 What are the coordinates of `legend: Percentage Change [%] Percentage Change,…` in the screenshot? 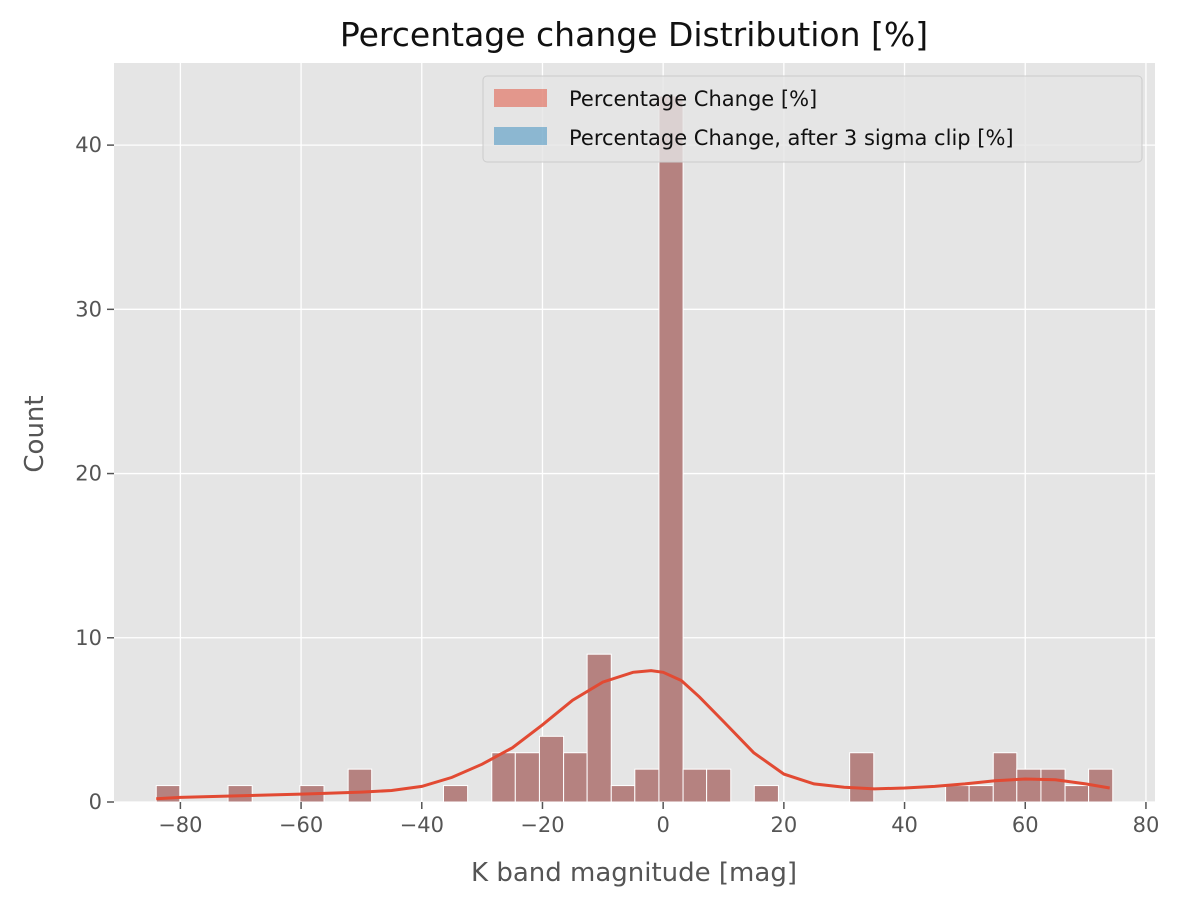 It's located at (812, 119).